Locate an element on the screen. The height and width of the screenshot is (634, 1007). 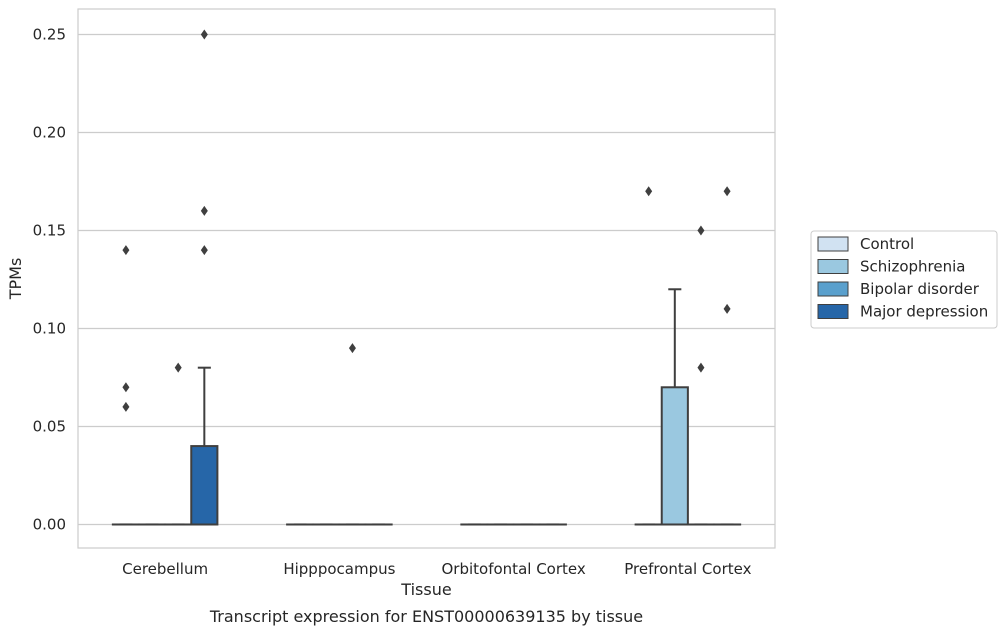
y-tick-label: 0.05 is located at coordinates (49, 426).